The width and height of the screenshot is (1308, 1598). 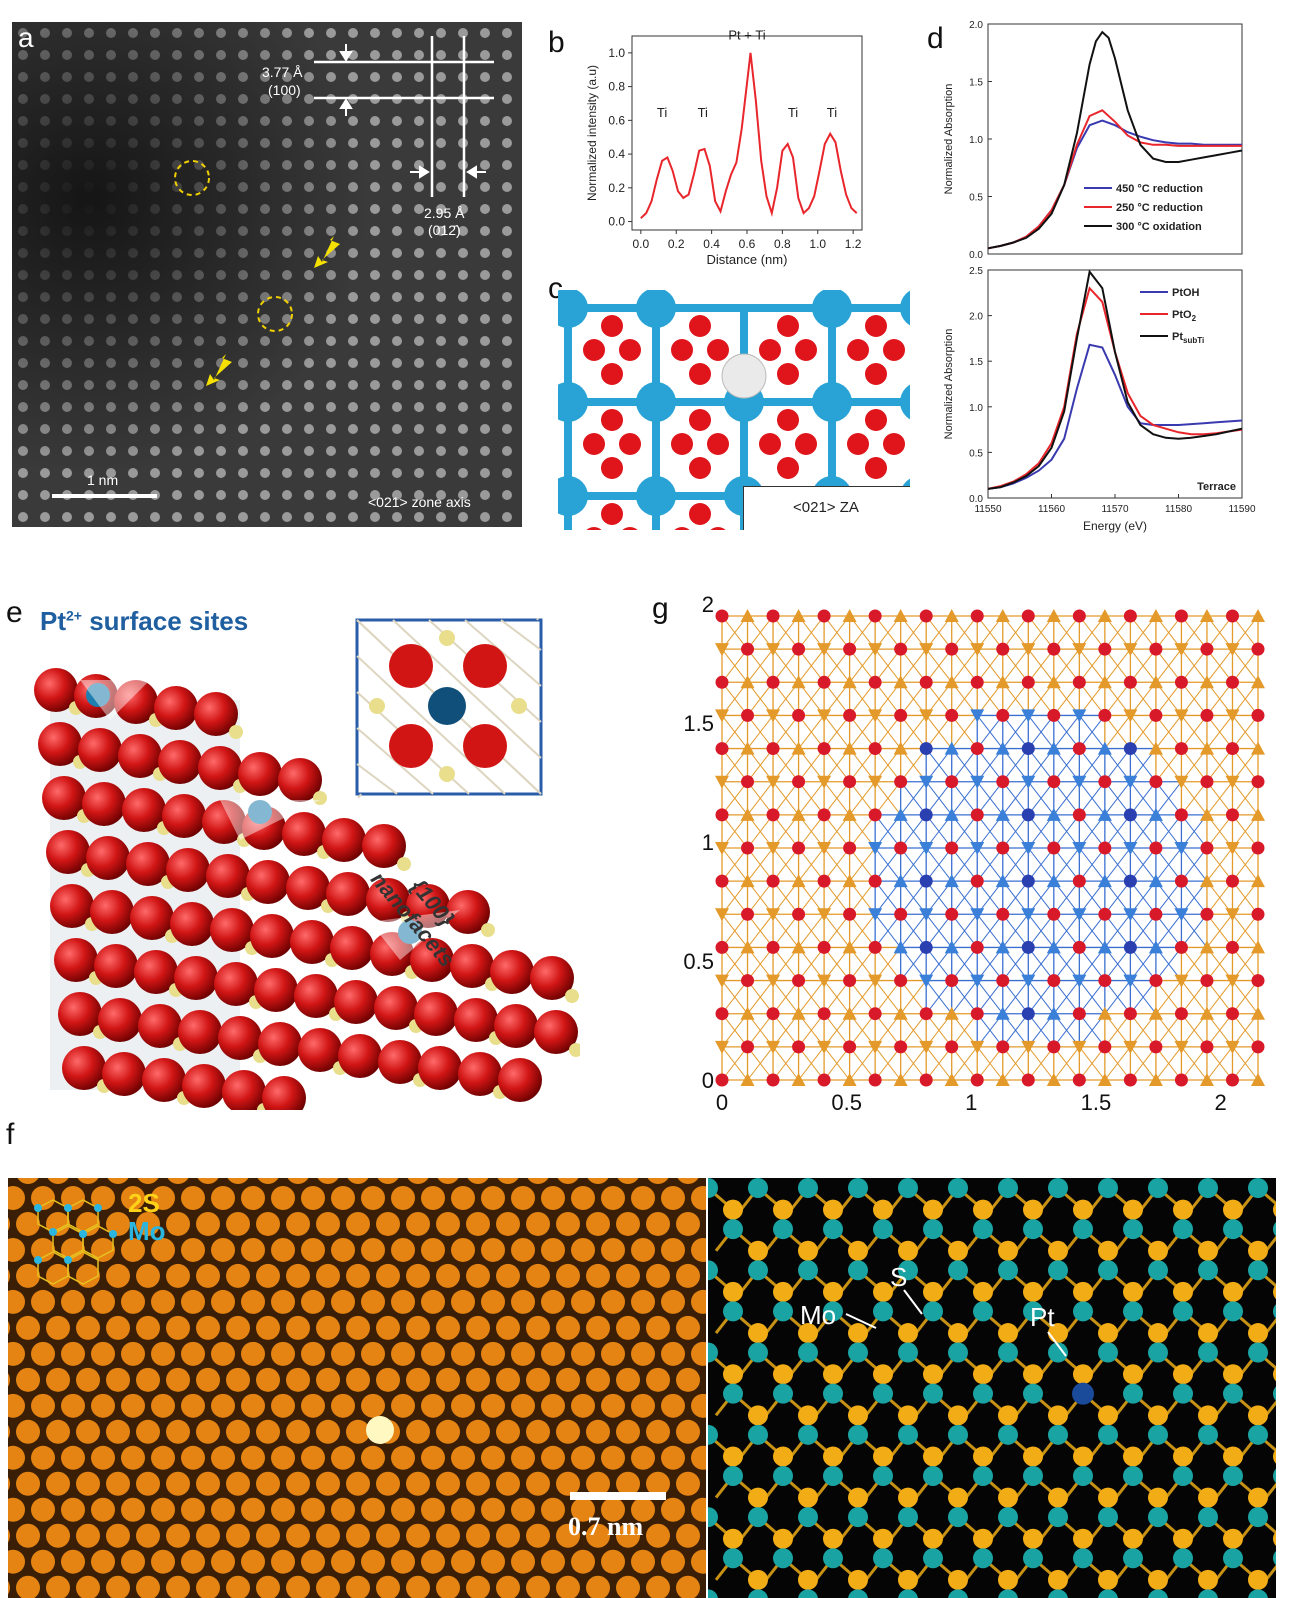 What do you see at coordinates (656, 309) in the screenshot?
I see `ti-atom` at bounding box center [656, 309].